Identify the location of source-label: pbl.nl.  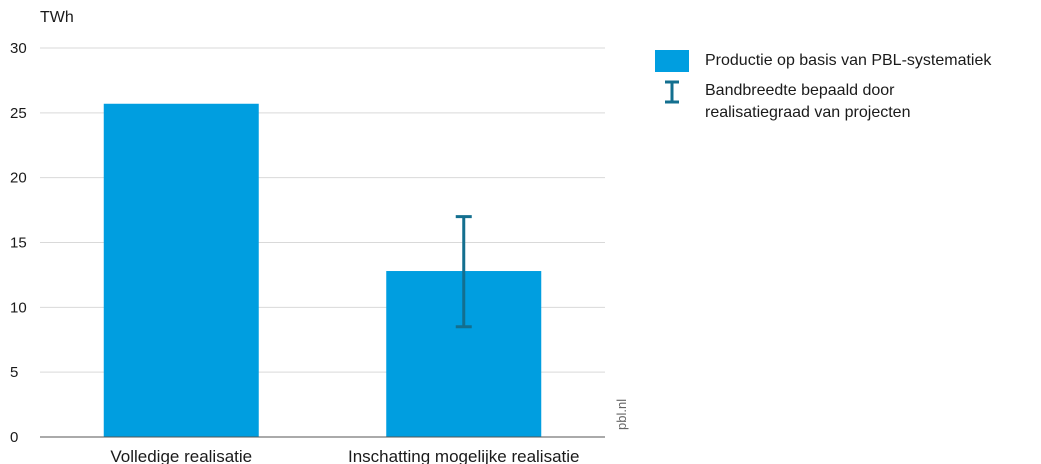
(621, 414).